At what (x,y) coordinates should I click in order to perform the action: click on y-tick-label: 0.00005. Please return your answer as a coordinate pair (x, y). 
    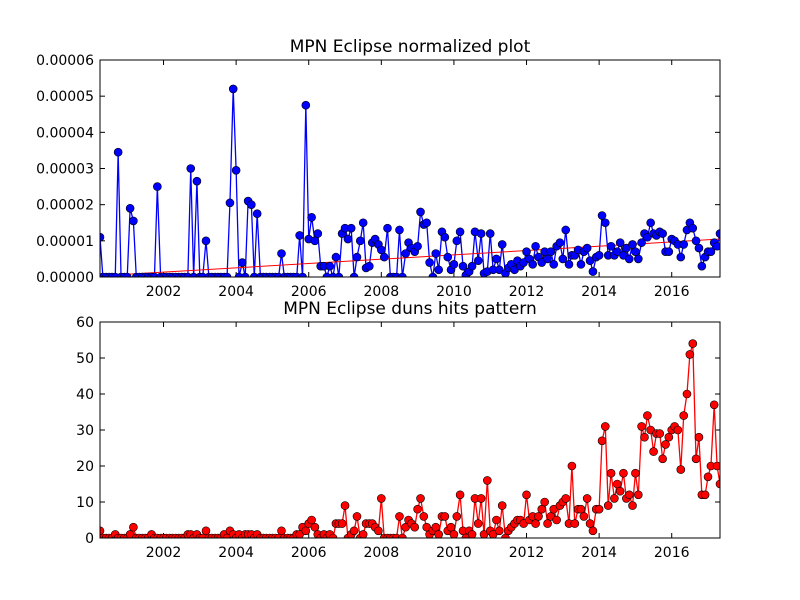
    Looking at the image, I should click on (65, 97).